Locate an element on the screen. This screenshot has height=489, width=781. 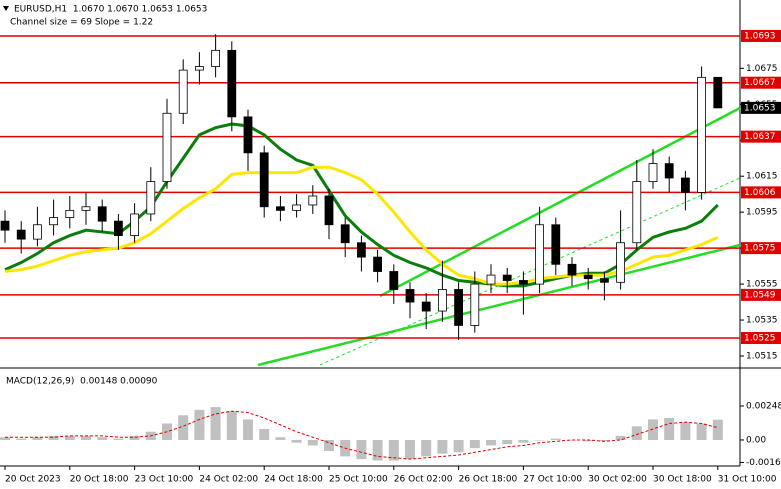
level-label: 1.0525 is located at coordinates (760, 339).